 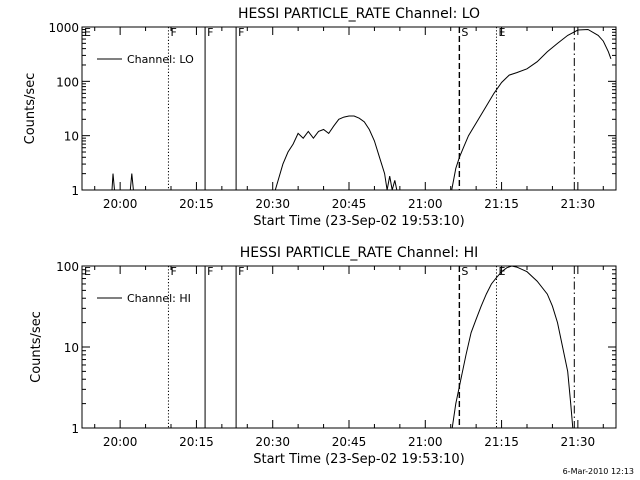 What do you see at coordinates (359, 253) in the screenshot?
I see `chart-title: HESSI PARTICLE_RATE Channel: HI` at bounding box center [359, 253].